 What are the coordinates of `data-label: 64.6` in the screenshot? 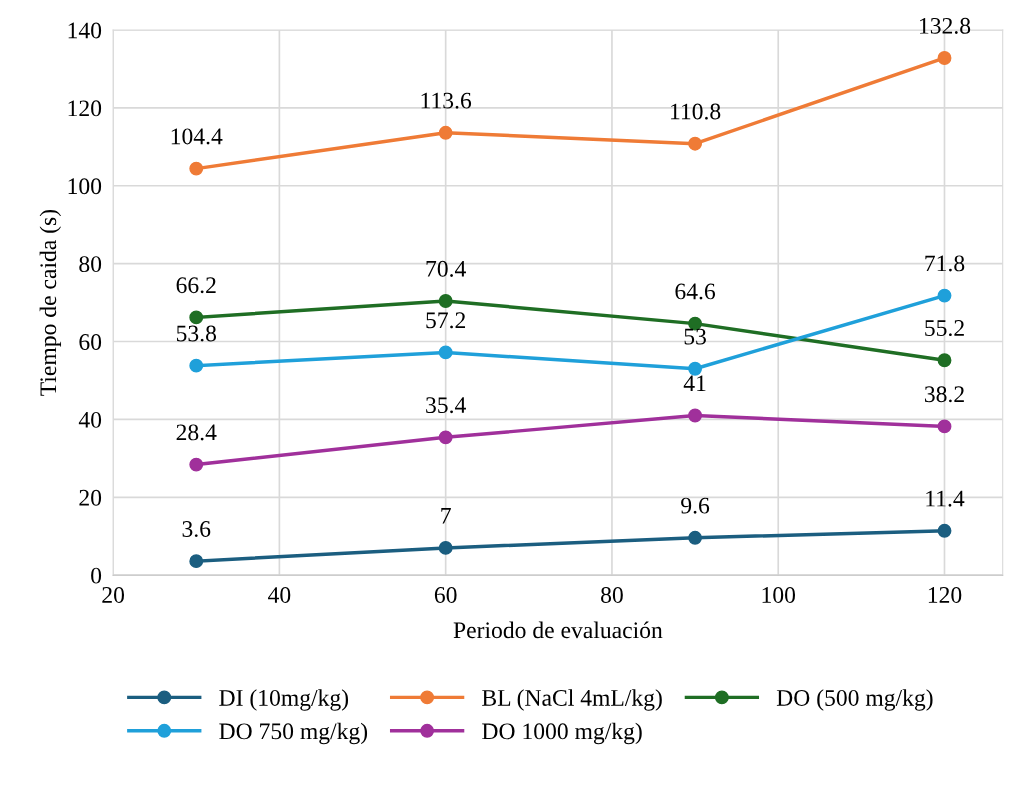 It's located at (695, 291).